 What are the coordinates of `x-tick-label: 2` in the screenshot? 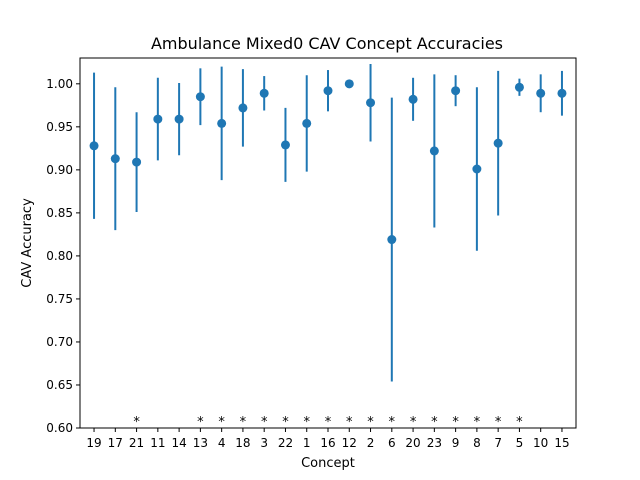 It's located at (371, 443).